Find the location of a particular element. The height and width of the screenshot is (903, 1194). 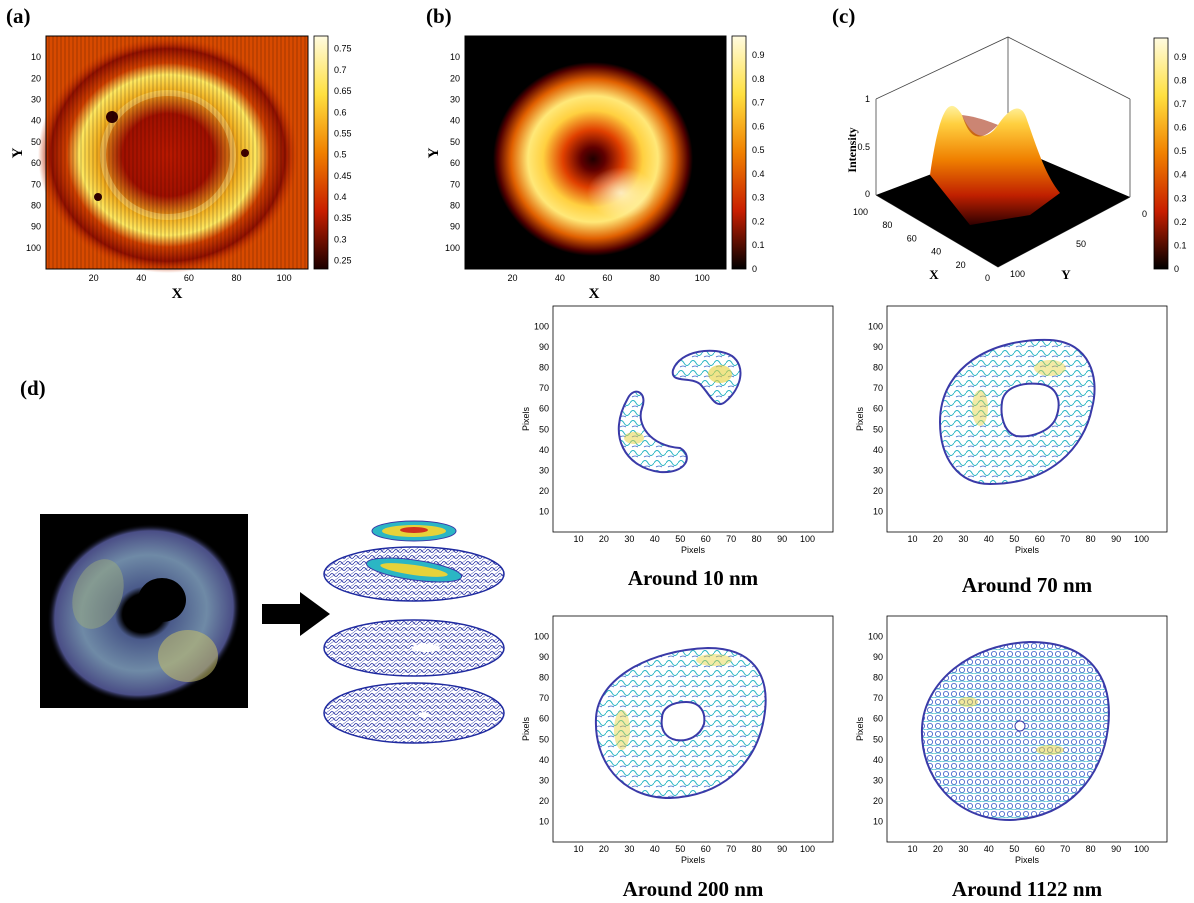

colorbar-tick-label: 0.1 is located at coordinates (1180, 245).